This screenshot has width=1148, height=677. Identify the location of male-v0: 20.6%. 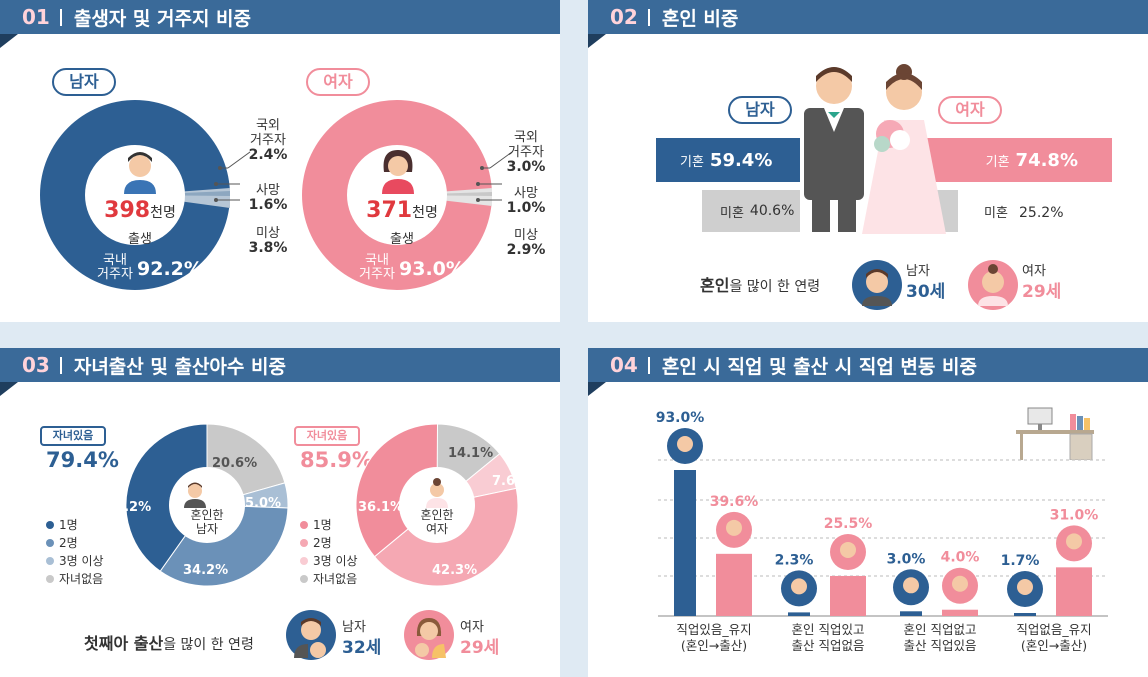
(235, 463).